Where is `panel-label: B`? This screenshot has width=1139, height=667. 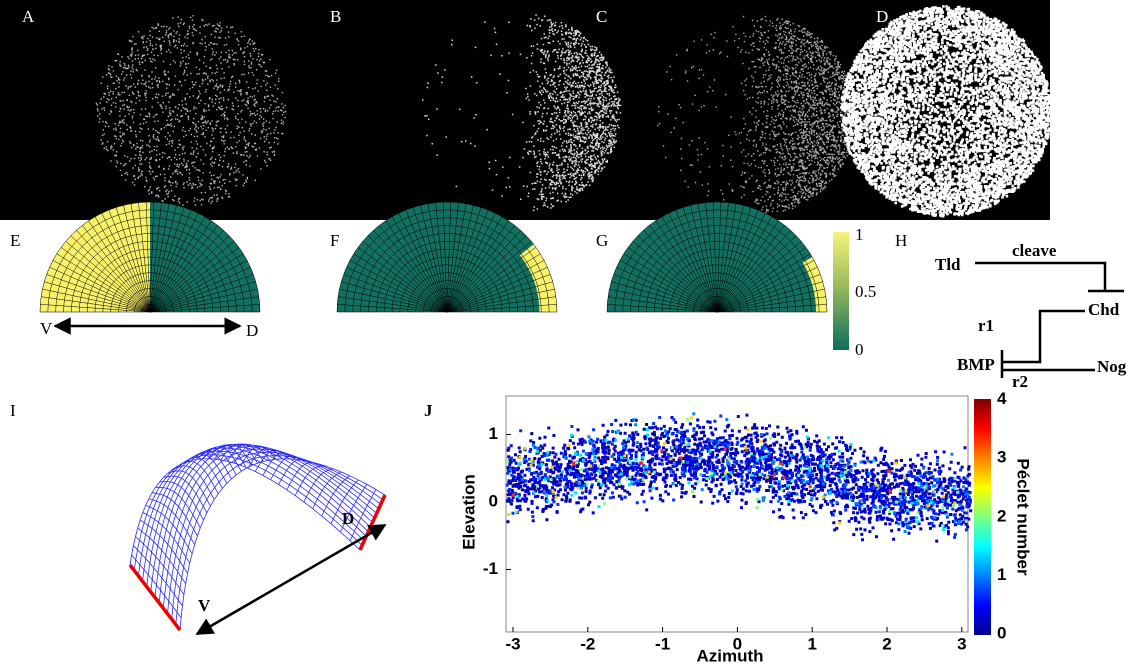
panel-label: B is located at coordinates (335, 16).